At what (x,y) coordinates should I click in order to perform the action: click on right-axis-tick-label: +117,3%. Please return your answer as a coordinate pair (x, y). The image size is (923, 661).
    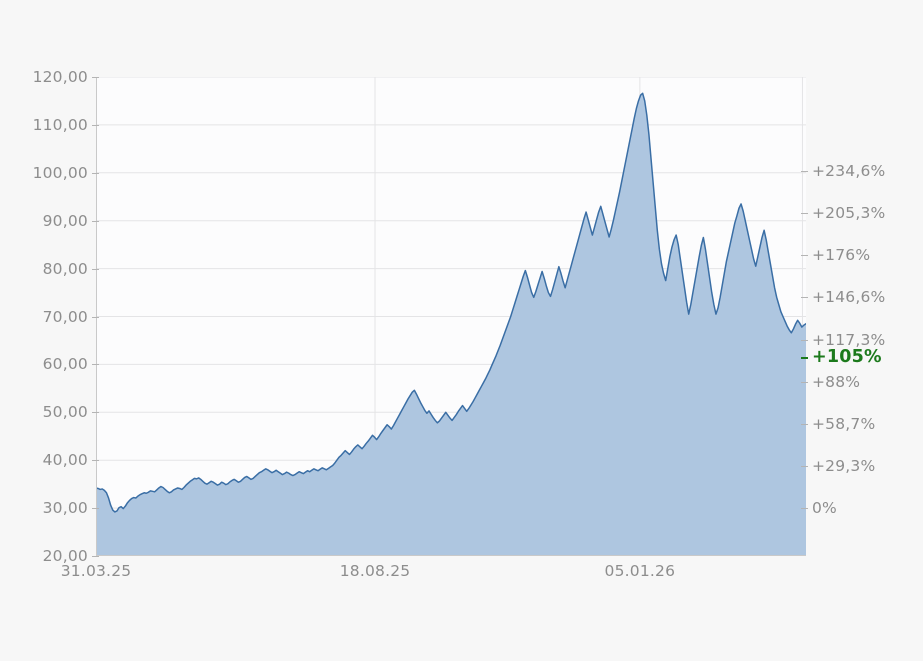
    Looking at the image, I should click on (843, 340).